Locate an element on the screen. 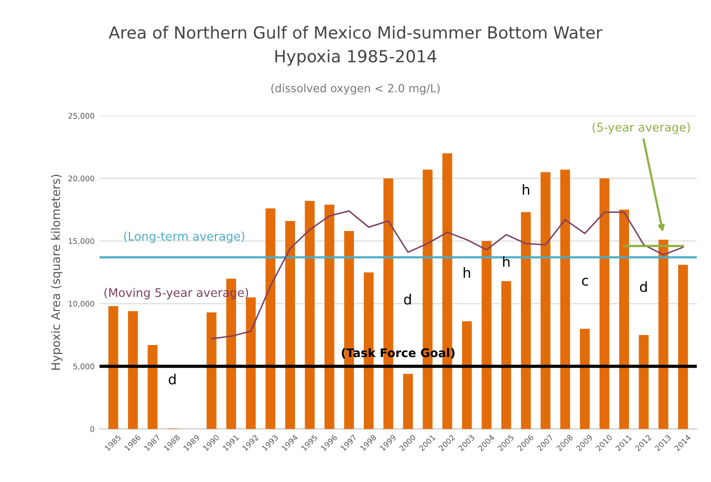 Image resolution: width=711 pixels, height=482 pixels. annotation: c is located at coordinates (585, 282).